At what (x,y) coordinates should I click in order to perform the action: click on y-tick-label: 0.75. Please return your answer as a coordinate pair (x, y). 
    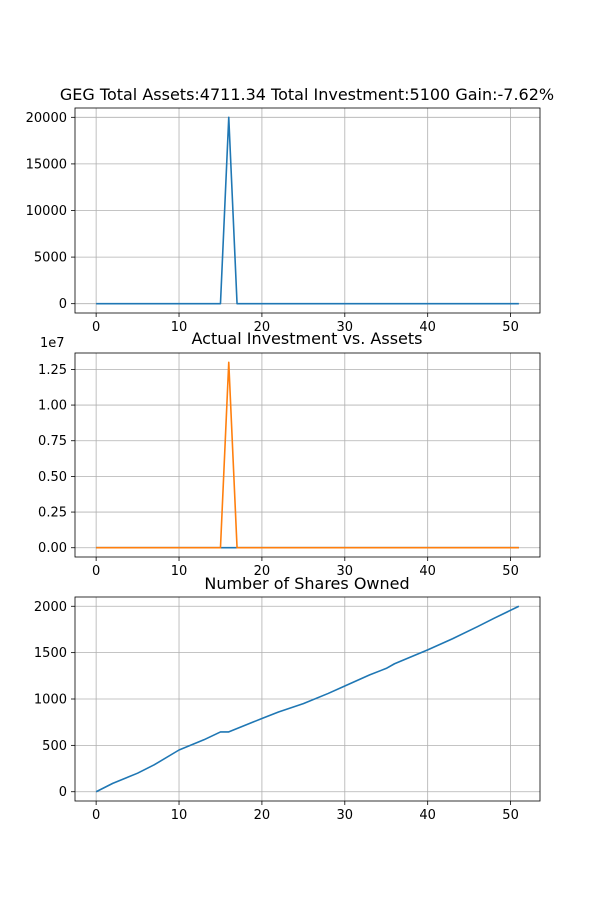
    Looking at the image, I should click on (52, 441).